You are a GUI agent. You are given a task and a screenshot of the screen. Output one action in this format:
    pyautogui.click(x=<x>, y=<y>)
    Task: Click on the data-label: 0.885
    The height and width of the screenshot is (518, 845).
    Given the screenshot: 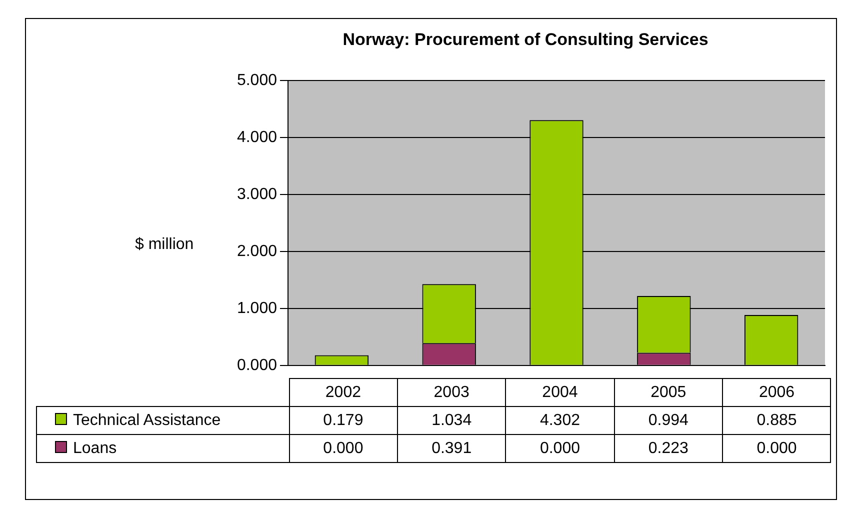 What is the action you would take?
    pyautogui.click(x=776, y=420)
    